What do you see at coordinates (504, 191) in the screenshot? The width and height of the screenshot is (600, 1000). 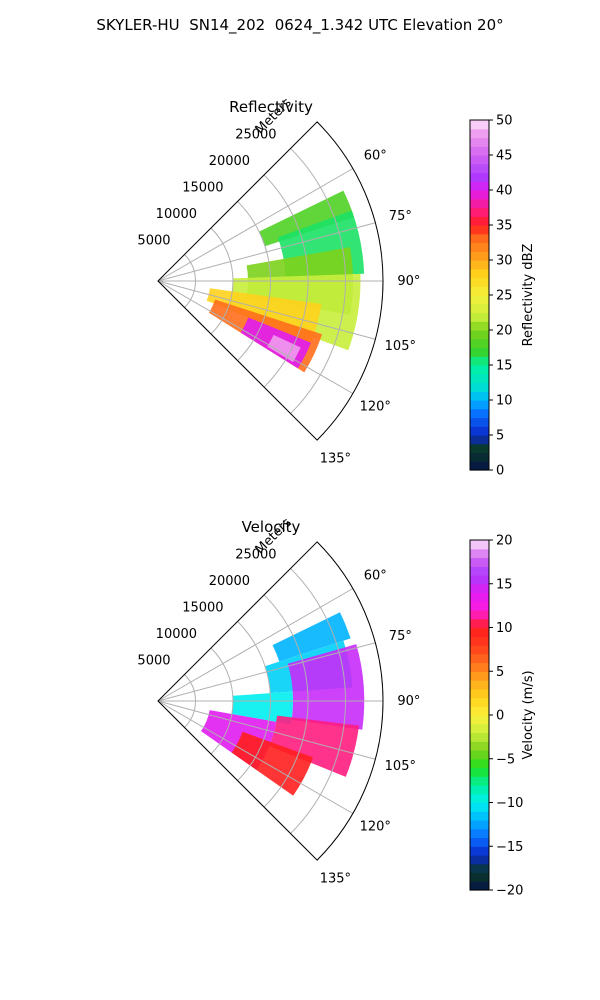 I see `colorbar-tick-label: 40` at bounding box center [504, 191].